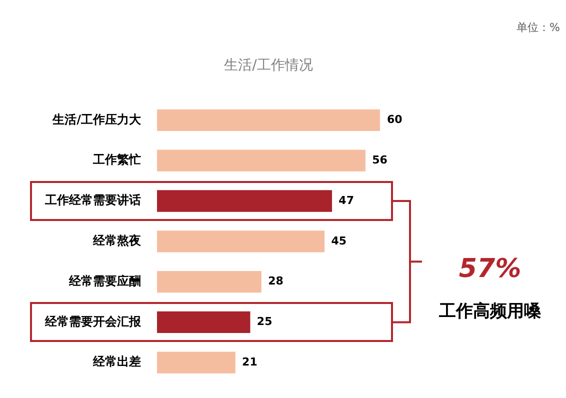 This screenshot has width=566, height=398. What do you see at coordinates (490, 311) in the screenshot?
I see `text: 工作高频用嗓` at bounding box center [490, 311].